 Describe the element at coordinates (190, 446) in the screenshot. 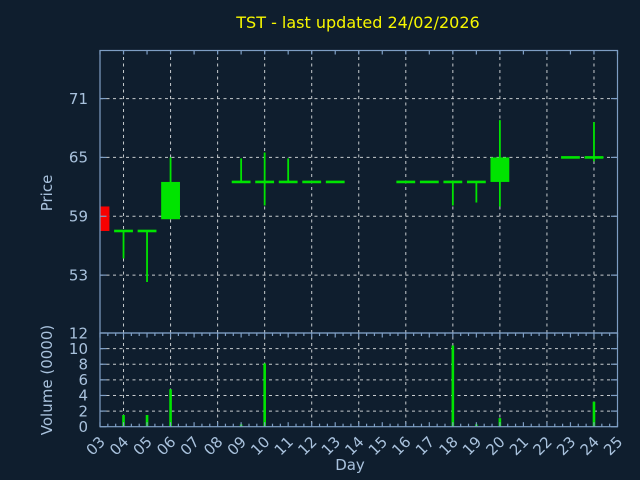

I see `x-tick-label-07: 07` at that location.